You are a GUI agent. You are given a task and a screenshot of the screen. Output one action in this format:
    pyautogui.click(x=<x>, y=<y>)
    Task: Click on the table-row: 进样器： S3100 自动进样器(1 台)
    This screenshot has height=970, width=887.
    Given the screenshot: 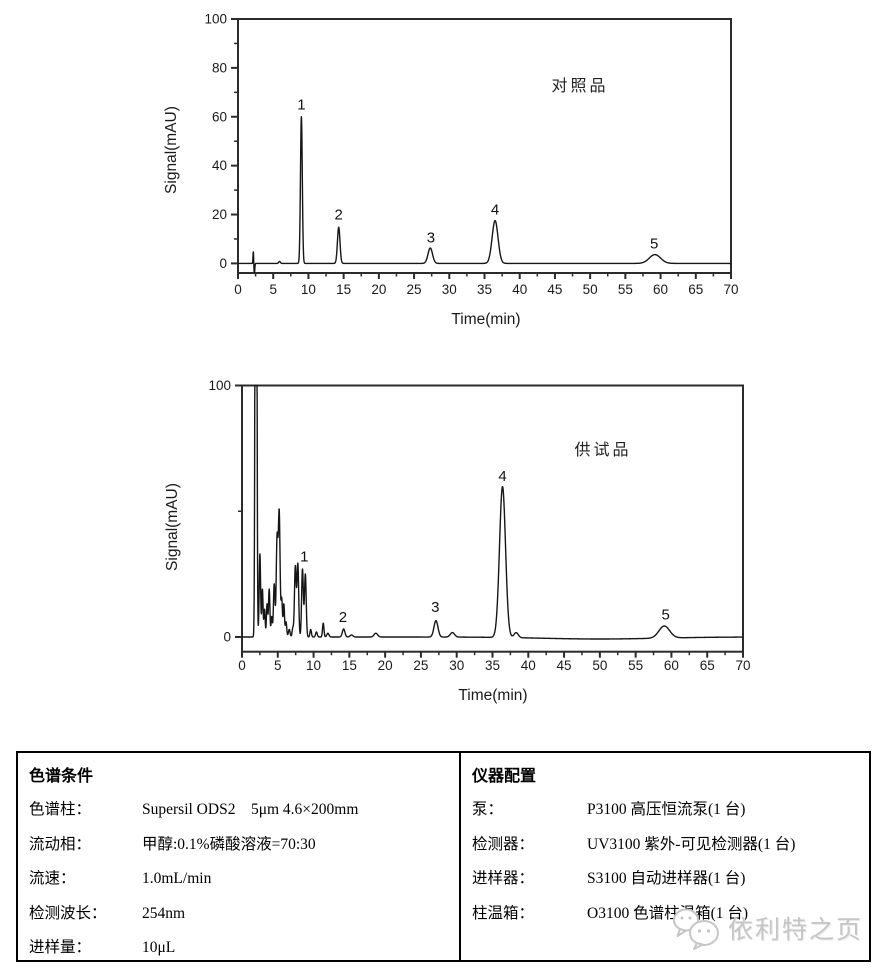 What is the action you would take?
    pyautogui.click(x=670, y=877)
    